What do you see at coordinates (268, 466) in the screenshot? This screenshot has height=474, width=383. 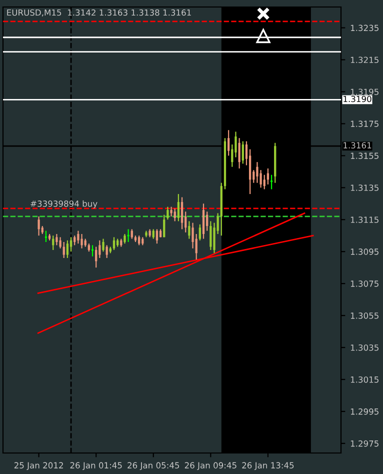 I see `x-tick-label: 26 Jan 13:45` at bounding box center [268, 466].